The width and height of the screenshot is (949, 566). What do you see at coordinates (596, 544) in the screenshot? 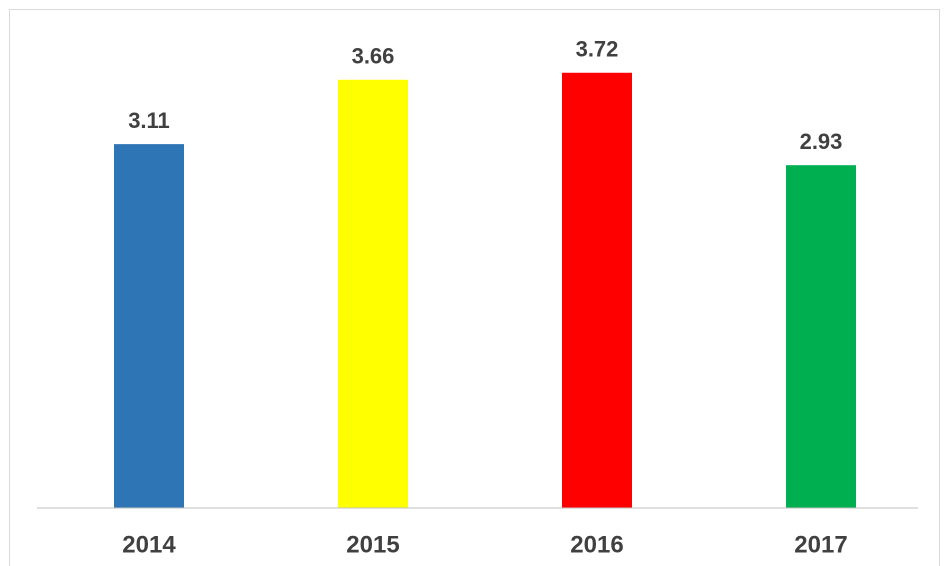
I see `x-tick-label: 2016` at bounding box center [596, 544].